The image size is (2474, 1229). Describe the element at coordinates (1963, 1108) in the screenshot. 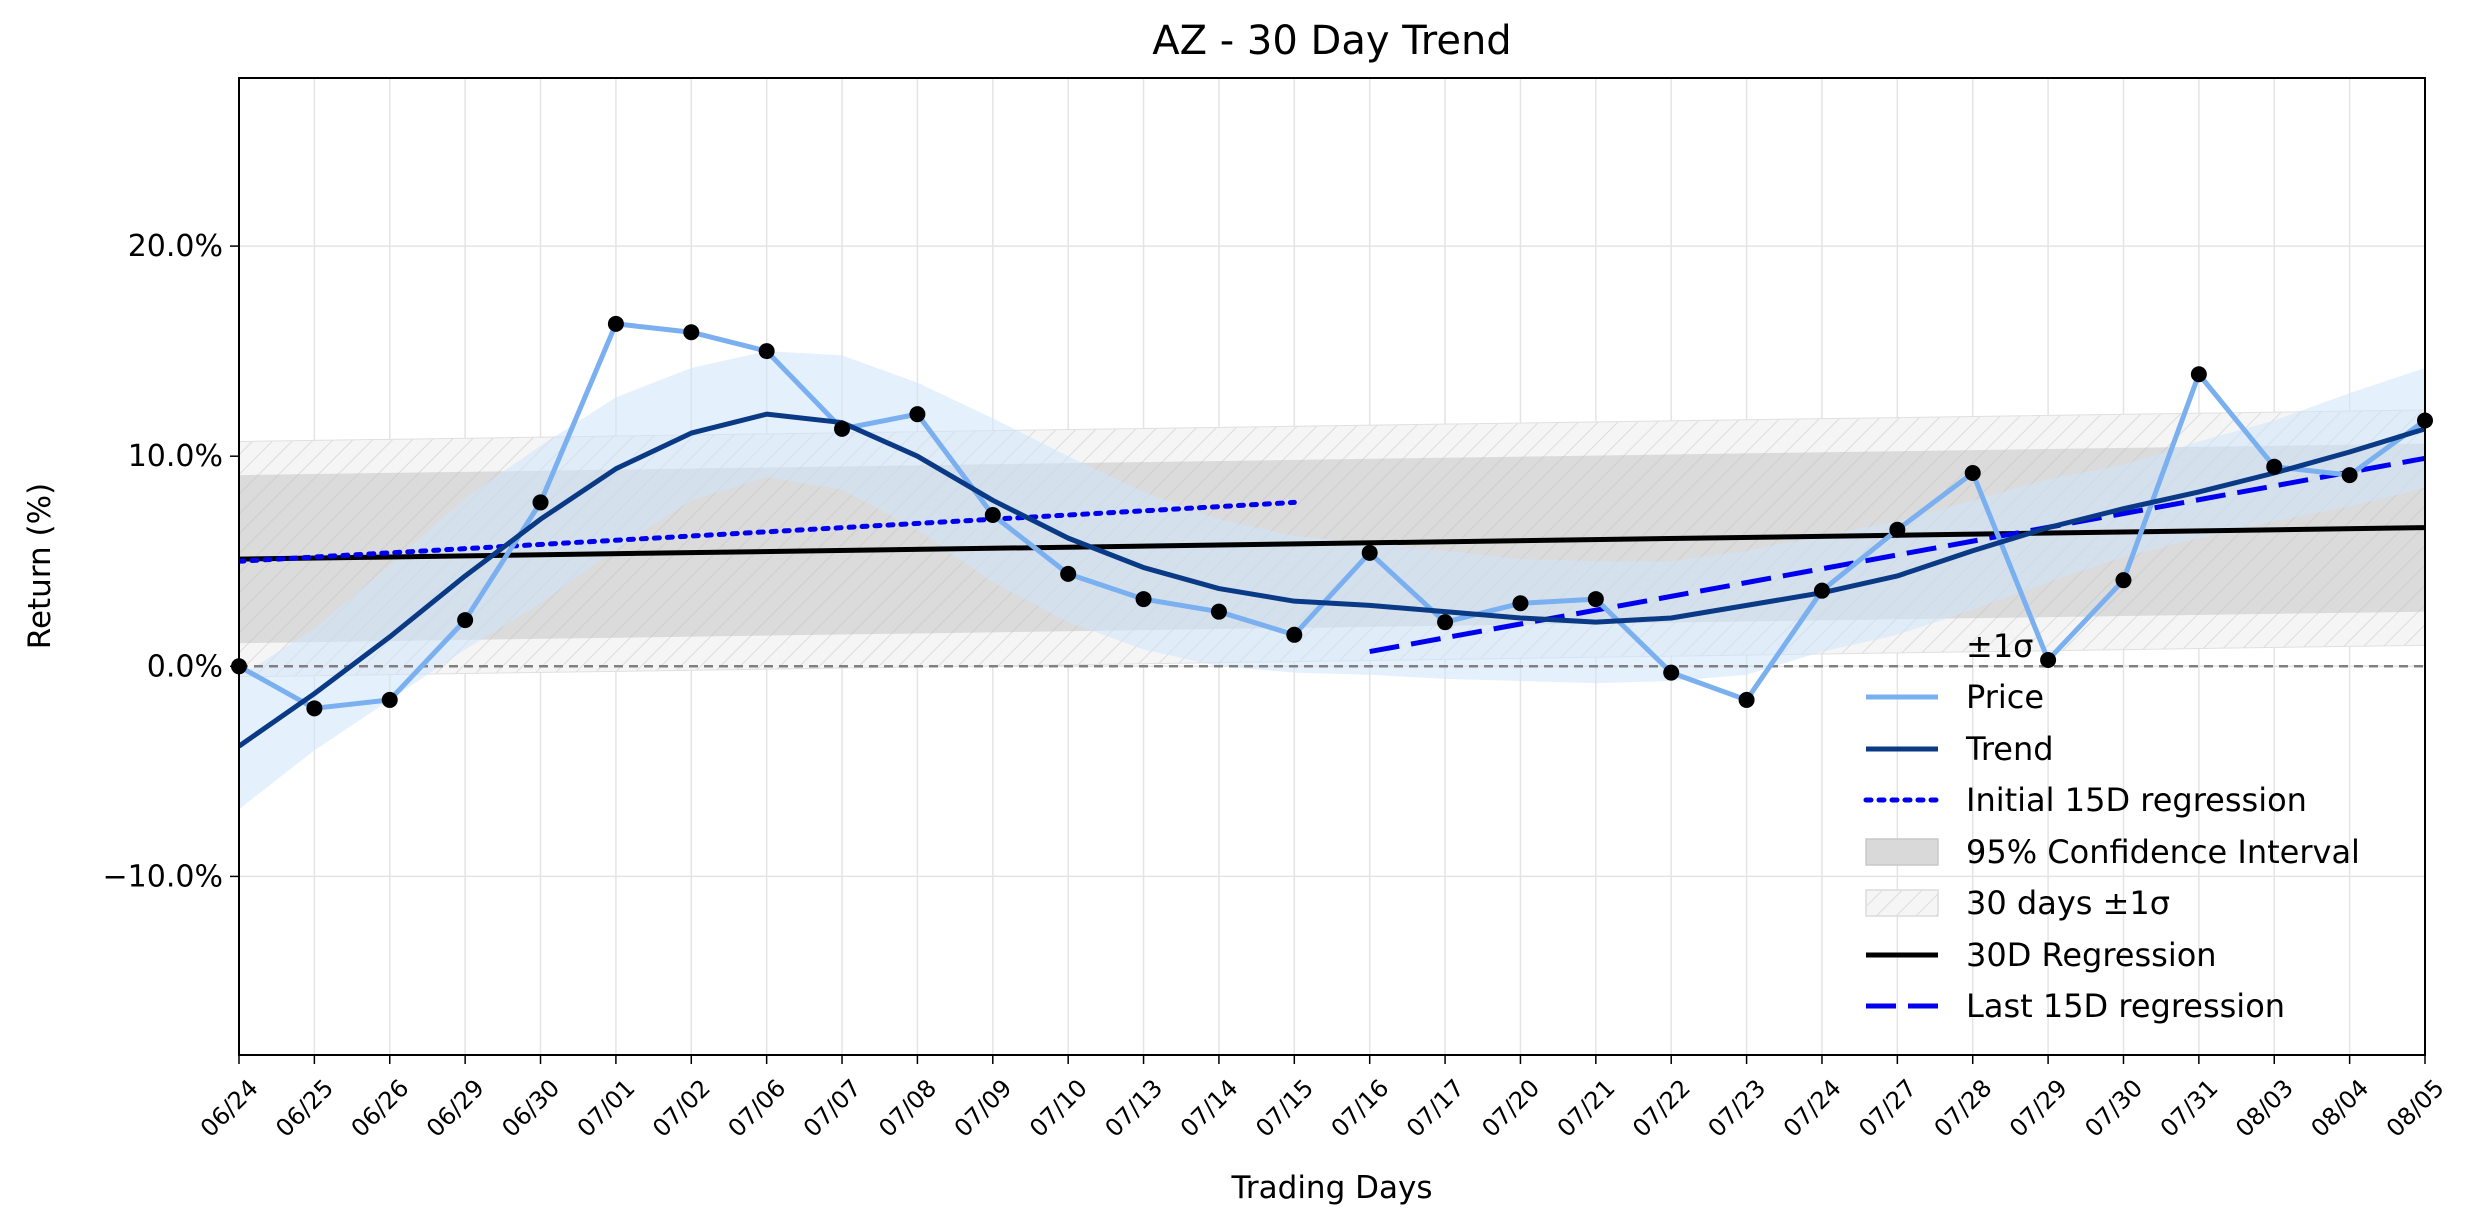

I see `x-tick-label: 07/28` at that location.